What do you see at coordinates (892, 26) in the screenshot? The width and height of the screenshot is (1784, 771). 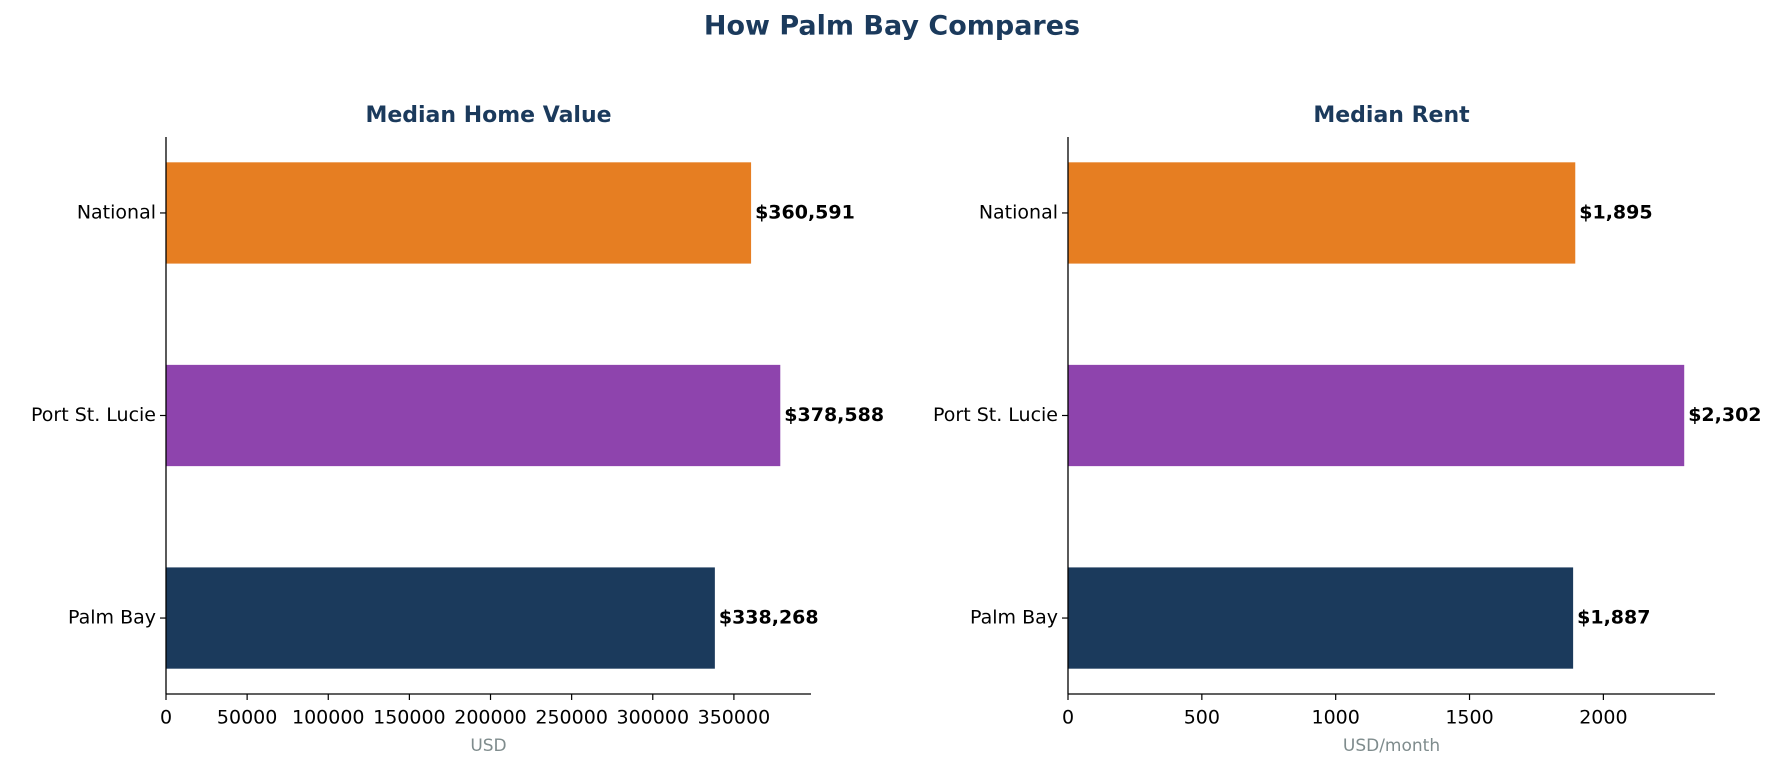 I see `figure-title: How Palm Bay Compares` at bounding box center [892, 26].